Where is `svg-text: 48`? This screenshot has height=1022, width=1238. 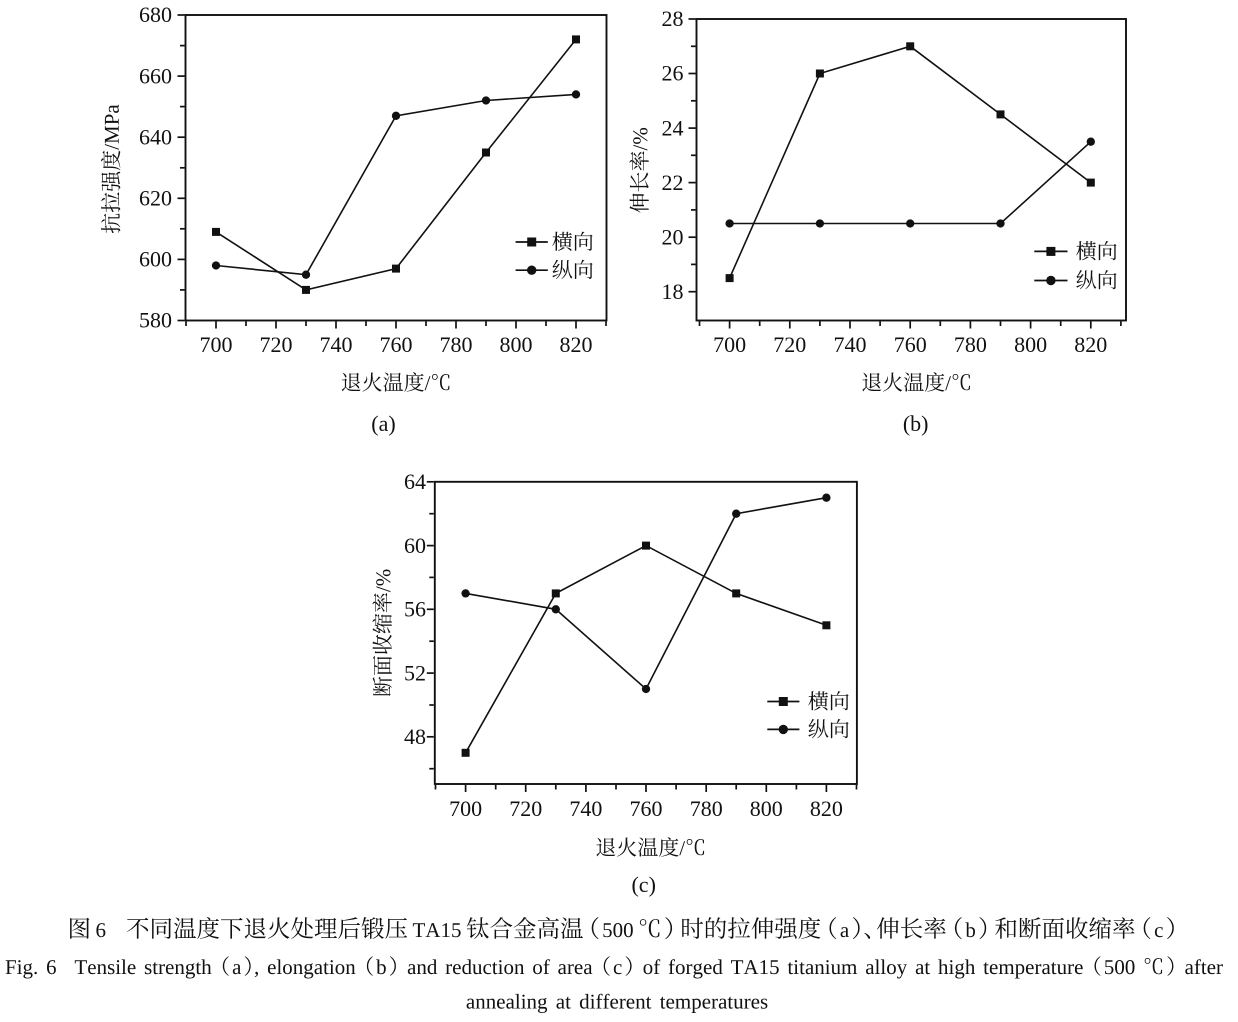 svg-text: 48 is located at coordinates (415, 736).